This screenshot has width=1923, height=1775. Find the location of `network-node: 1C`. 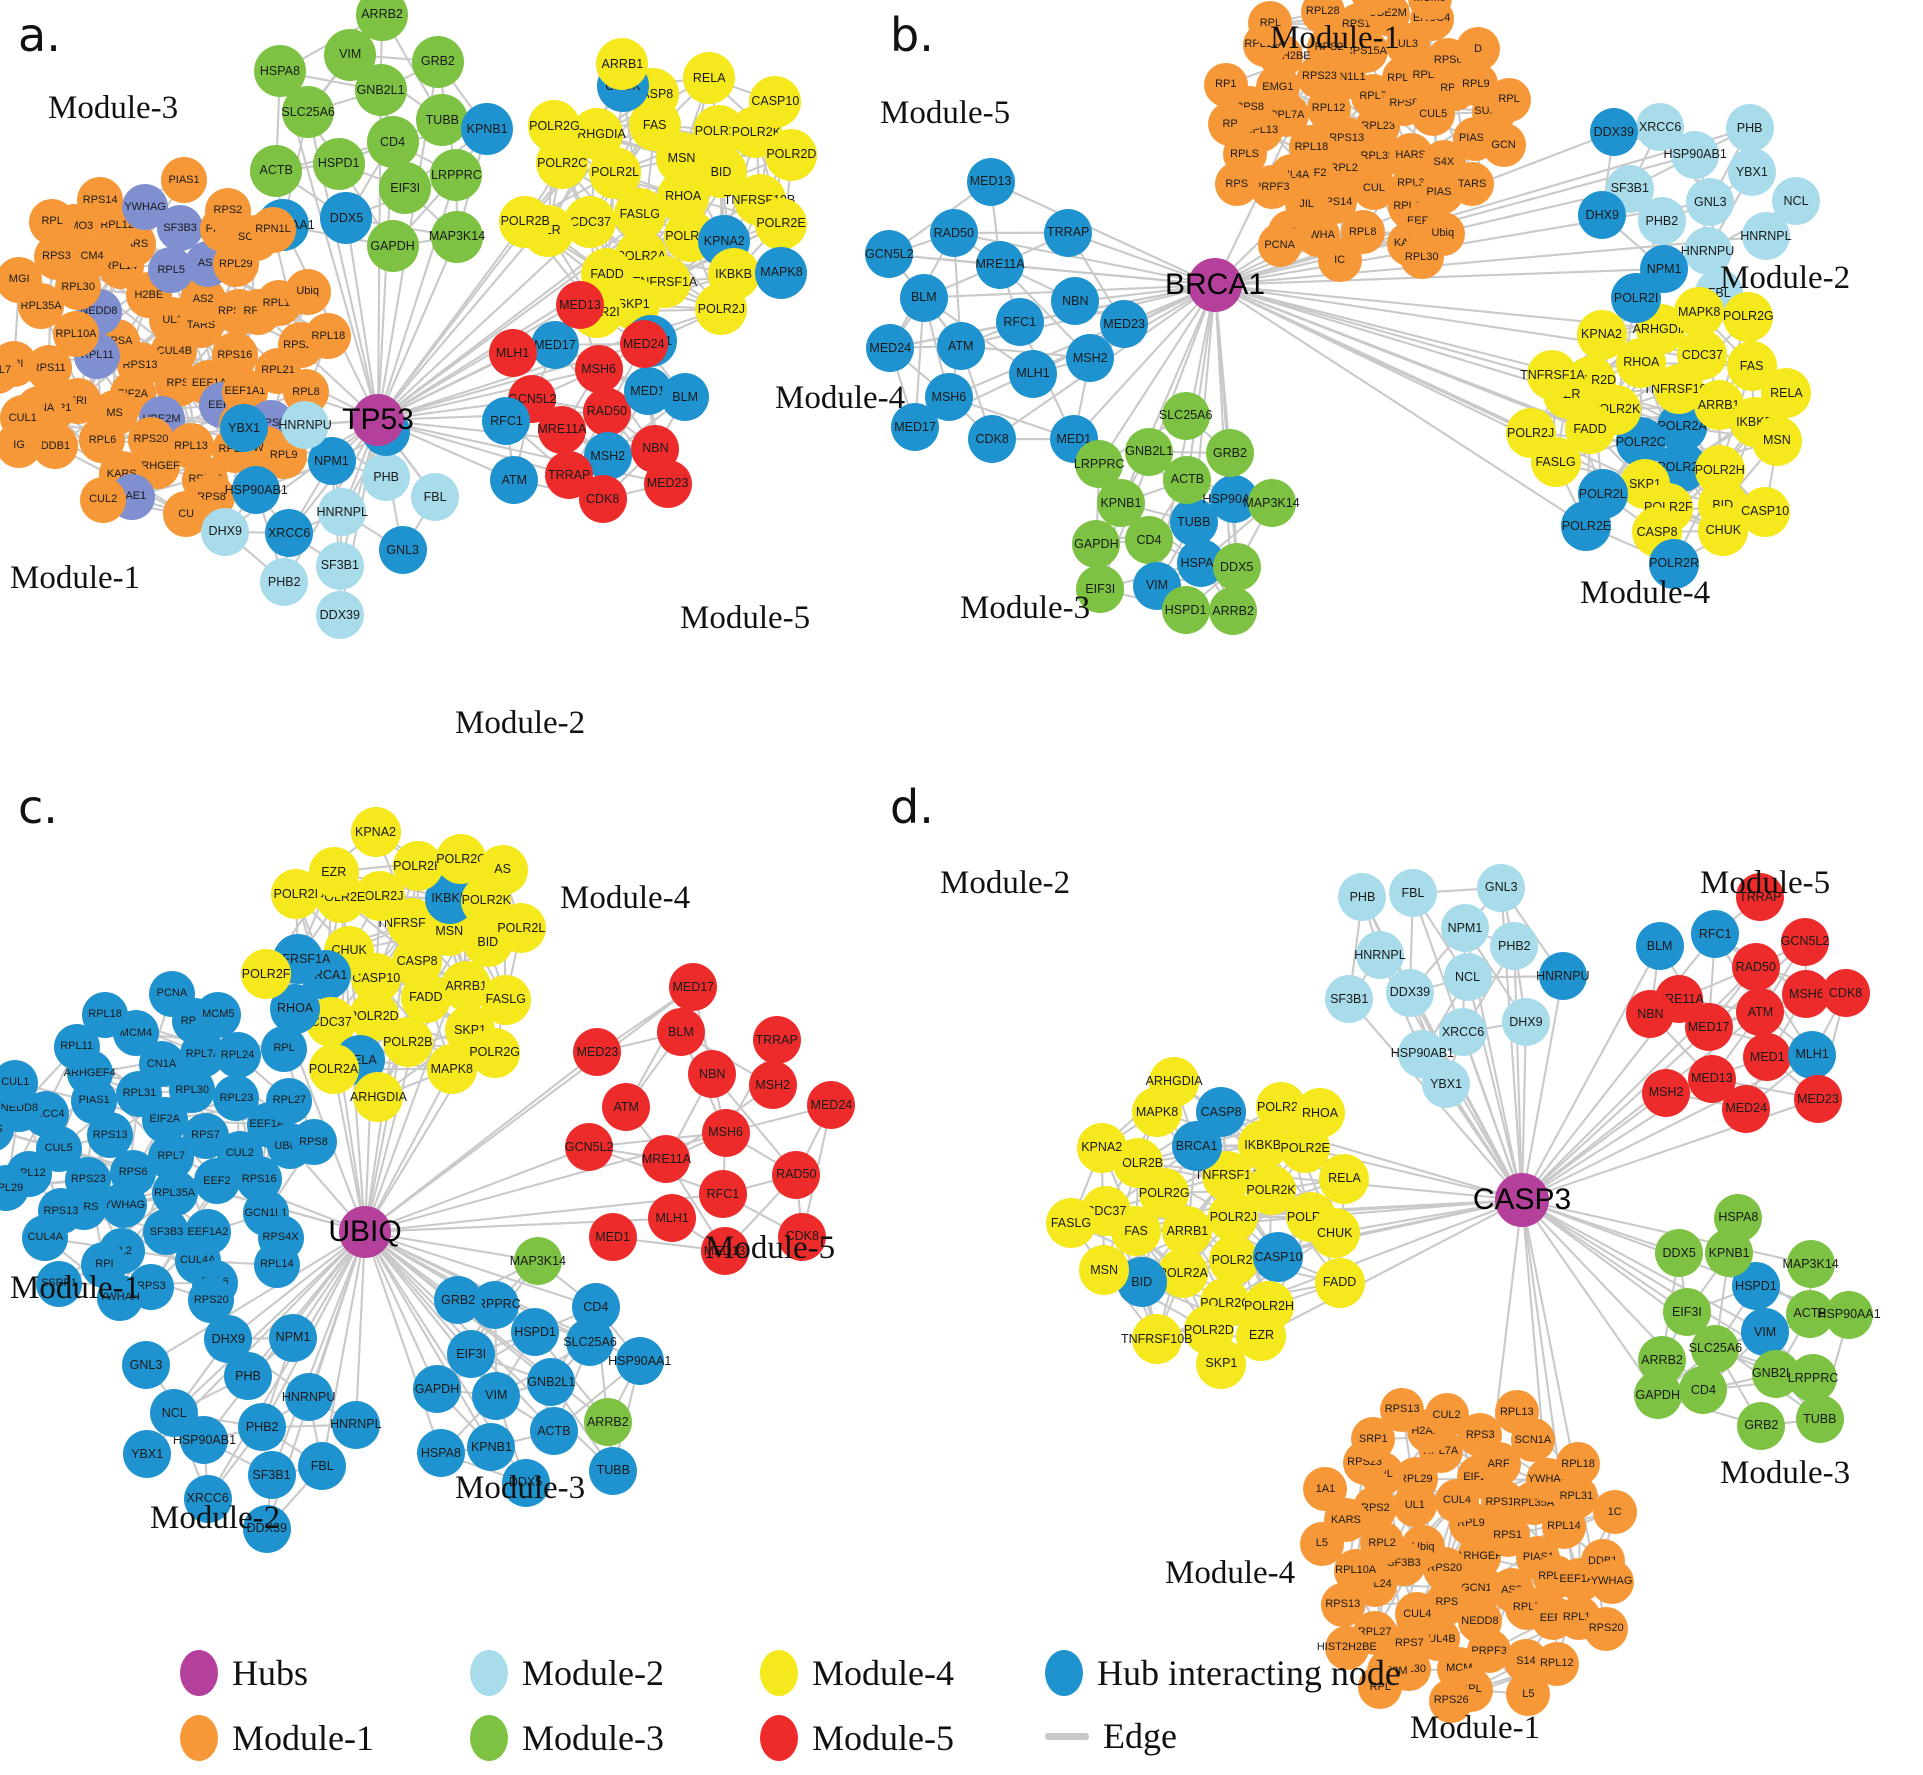

network-node: 1C is located at coordinates (1614, 1512).